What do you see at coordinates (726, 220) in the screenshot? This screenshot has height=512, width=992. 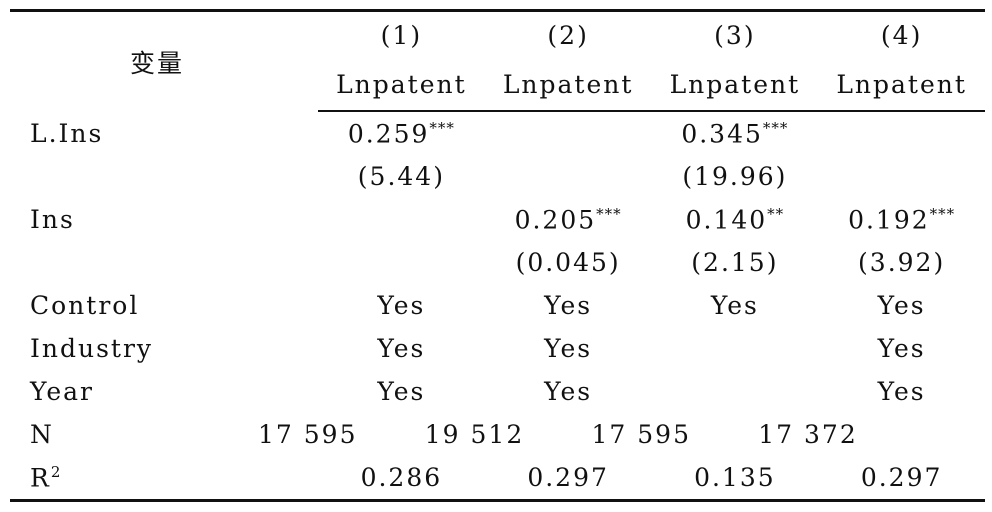 I see `cell-text: 0.140` at bounding box center [726, 220].